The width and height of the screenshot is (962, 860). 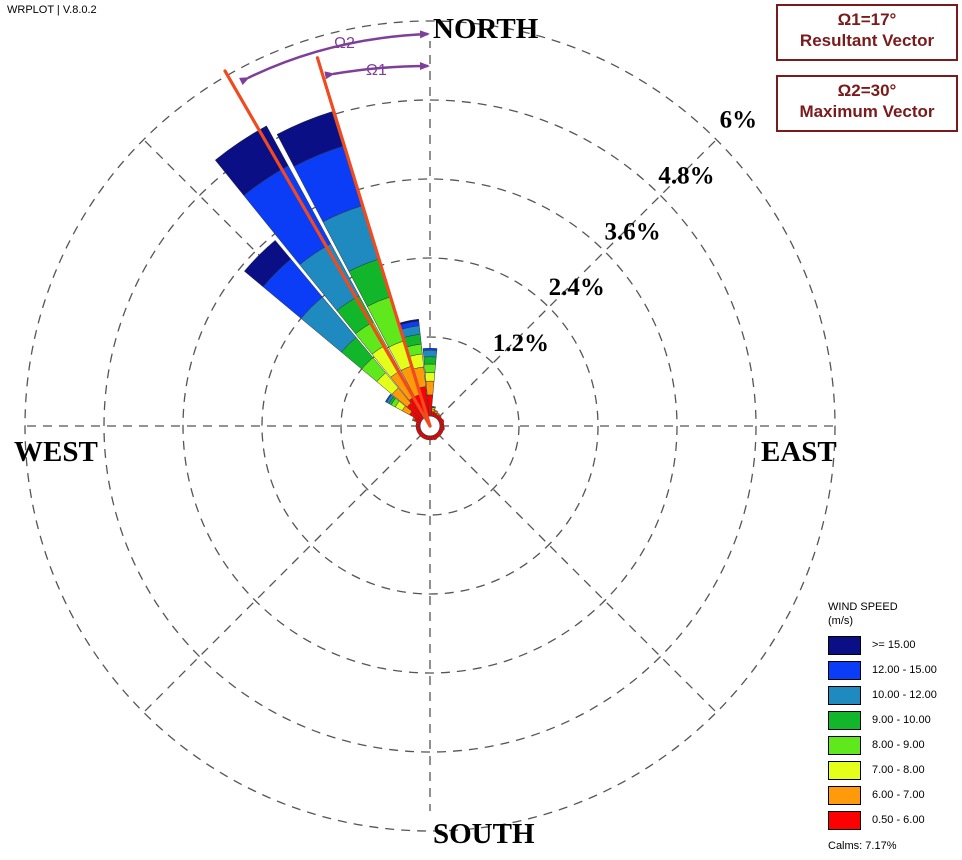 What do you see at coordinates (521, 343) in the screenshot?
I see `ring-label-1: 1.2%` at bounding box center [521, 343].